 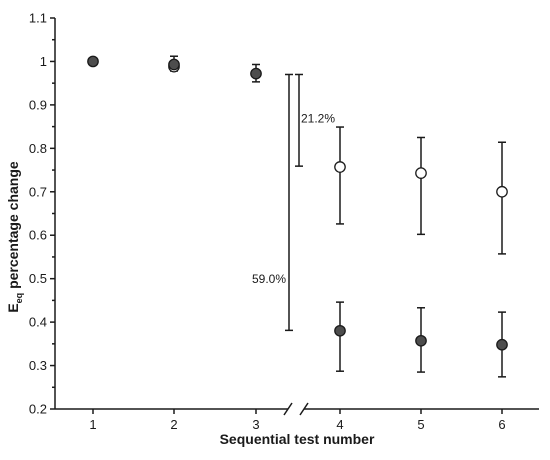 What do you see at coordinates (38, 235) in the screenshot?
I see `y-tick-label: 0.6` at bounding box center [38, 235].